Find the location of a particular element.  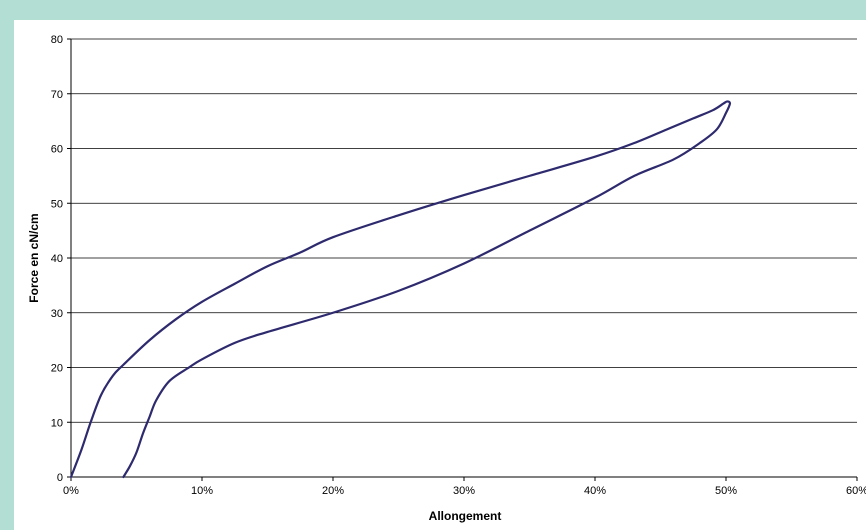

x-tick-label-30: 30% is located at coordinates (464, 491).